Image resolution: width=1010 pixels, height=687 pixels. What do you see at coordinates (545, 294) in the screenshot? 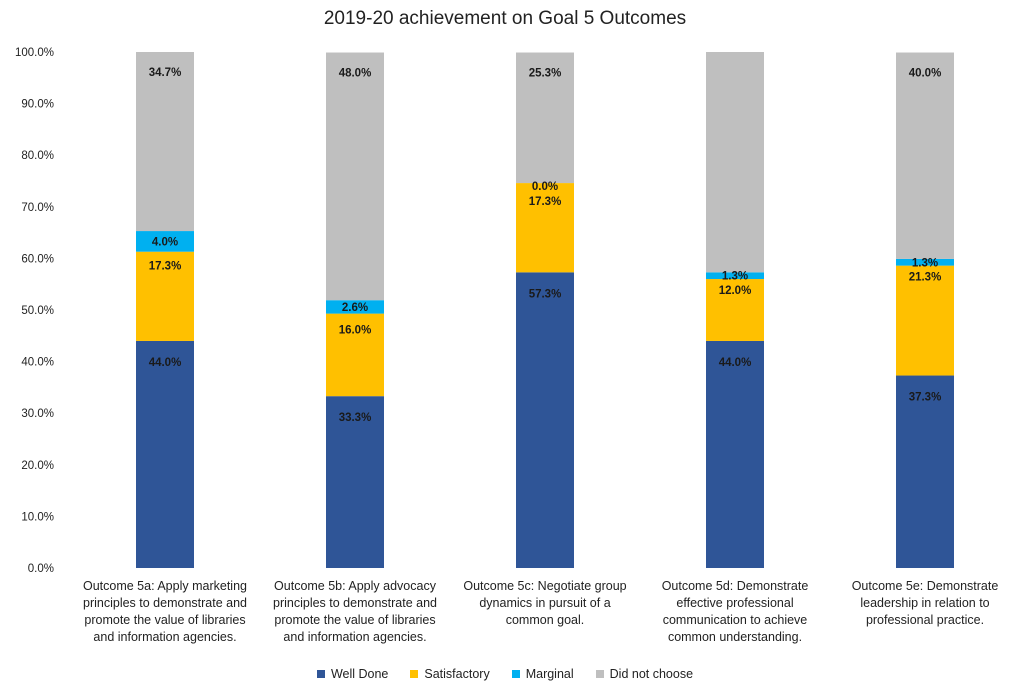
I see `data-label-well-done: 57.3%` at bounding box center [545, 294].